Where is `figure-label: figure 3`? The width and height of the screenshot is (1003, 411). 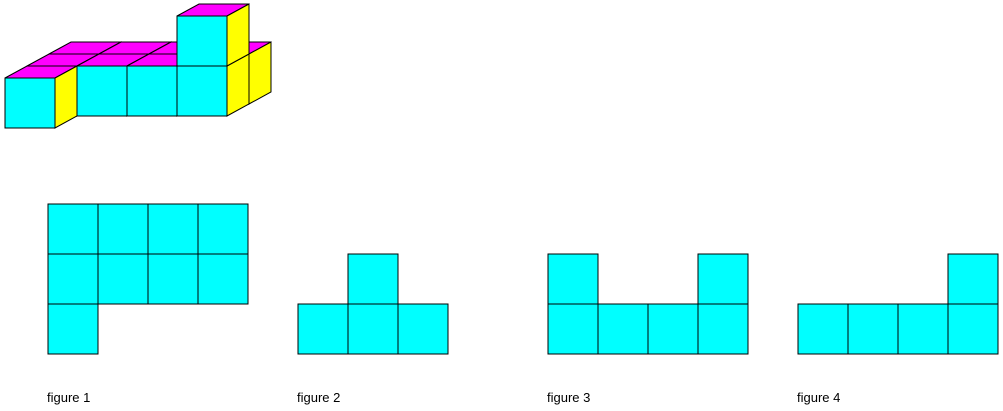
figure-label: figure 3 is located at coordinates (568, 397).